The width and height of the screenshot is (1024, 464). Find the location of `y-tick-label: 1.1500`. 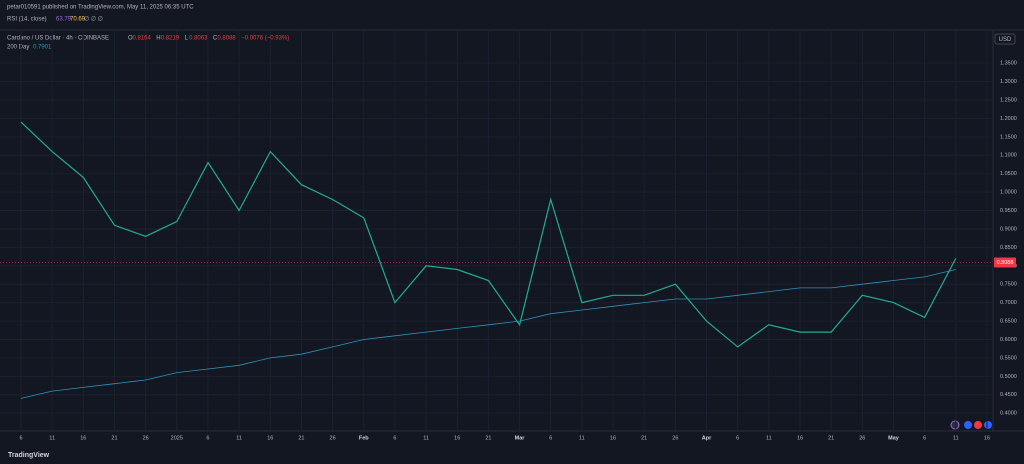

y-tick-label: 1.1500 is located at coordinates (1008, 137).